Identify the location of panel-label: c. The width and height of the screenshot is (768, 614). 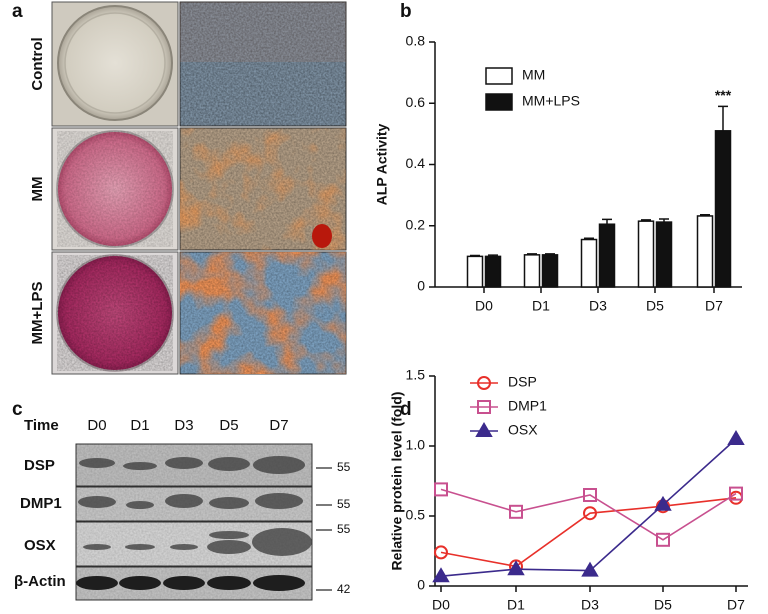
(17, 409).